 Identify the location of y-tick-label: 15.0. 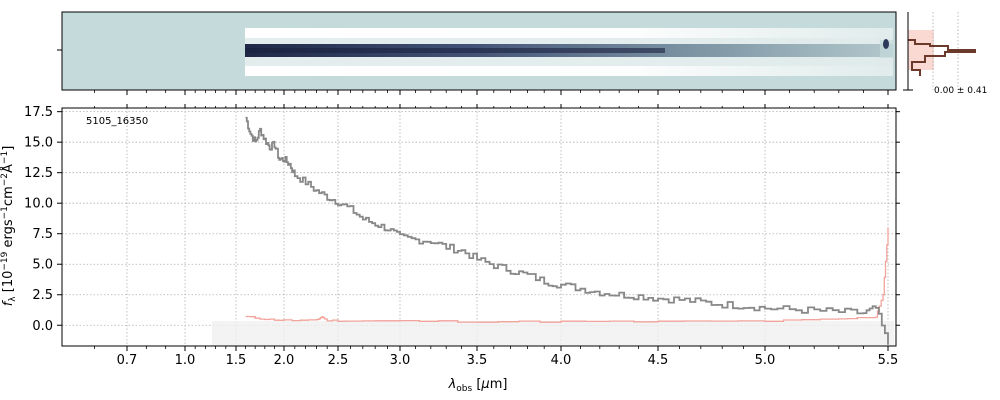
(38, 143).